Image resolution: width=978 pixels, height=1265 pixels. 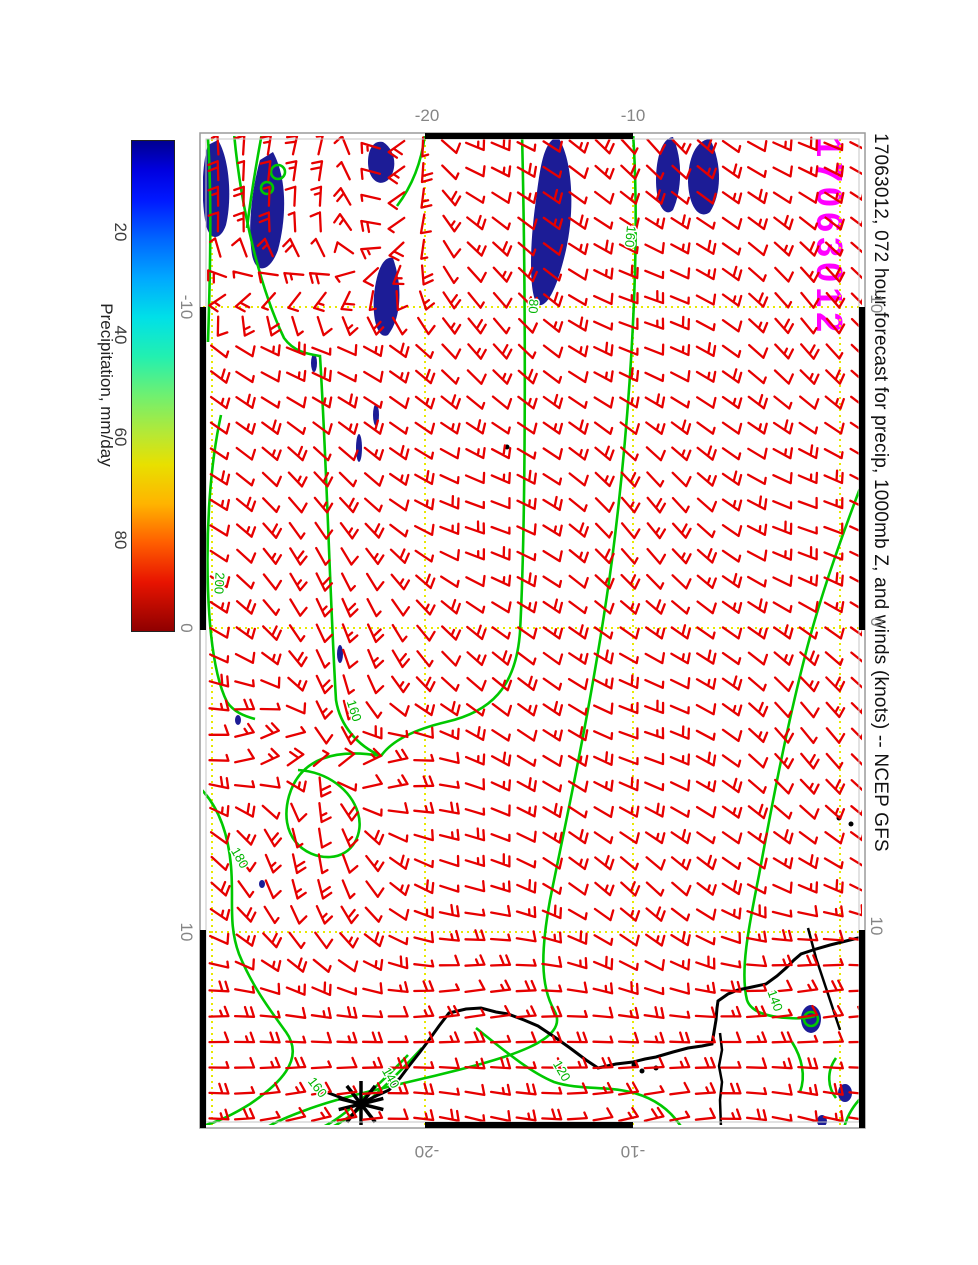 I want to click on colorbar-caption: Precipitation, mm/day, so click(x=106, y=385).